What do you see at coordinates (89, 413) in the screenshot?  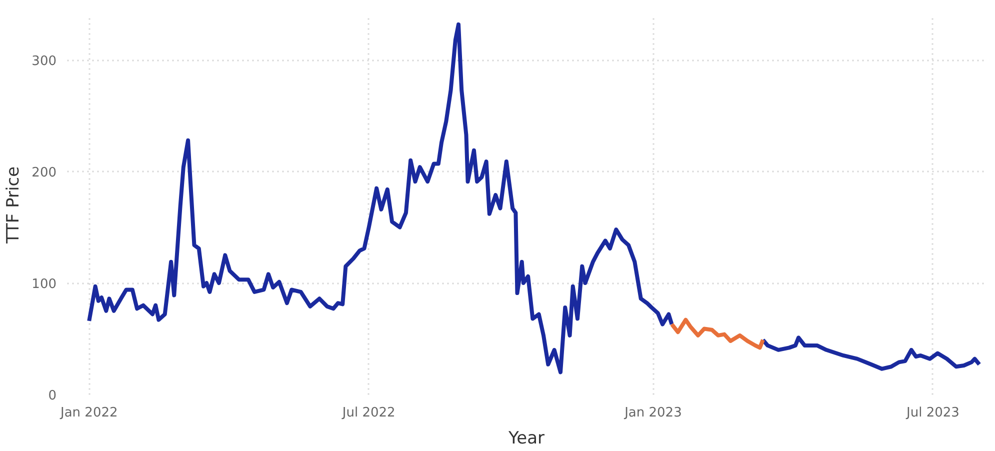 I see `x-tick-label: Jan 2022` at bounding box center [89, 413].